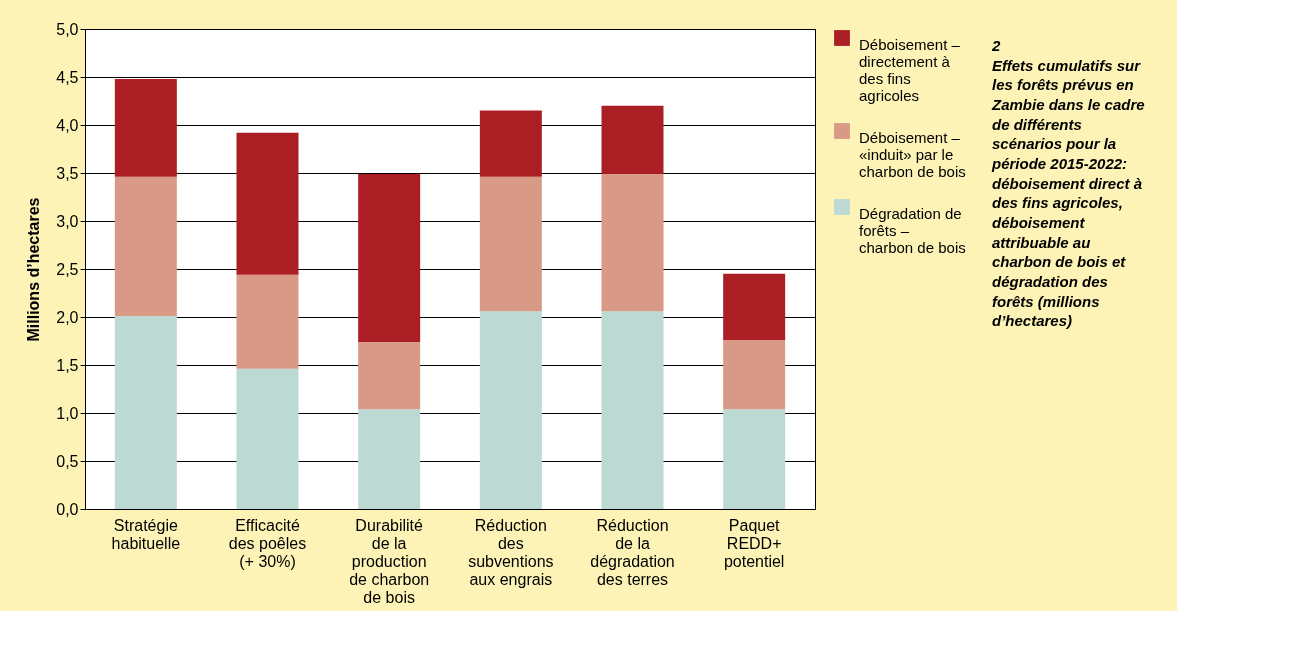  Describe the element at coordinates (67, 365) in the screenshot. I see `y-tick-label: 1,5` at that location.